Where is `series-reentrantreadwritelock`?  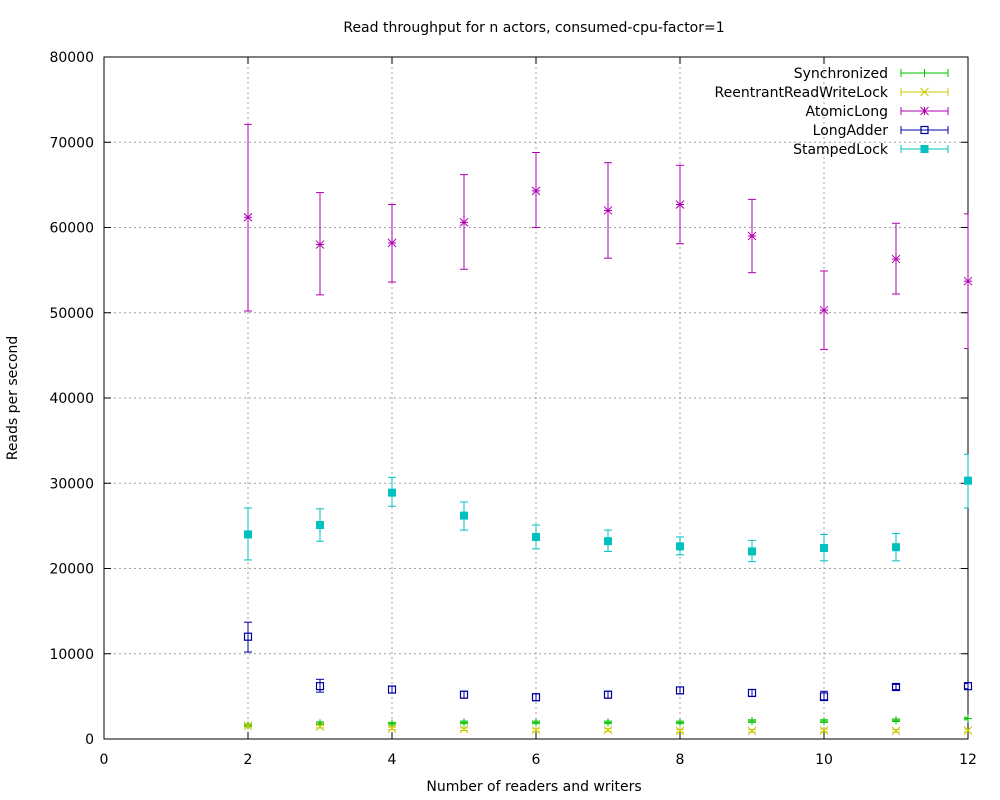 series-reentrantreadwritelock is located at coordinates (608, 728).